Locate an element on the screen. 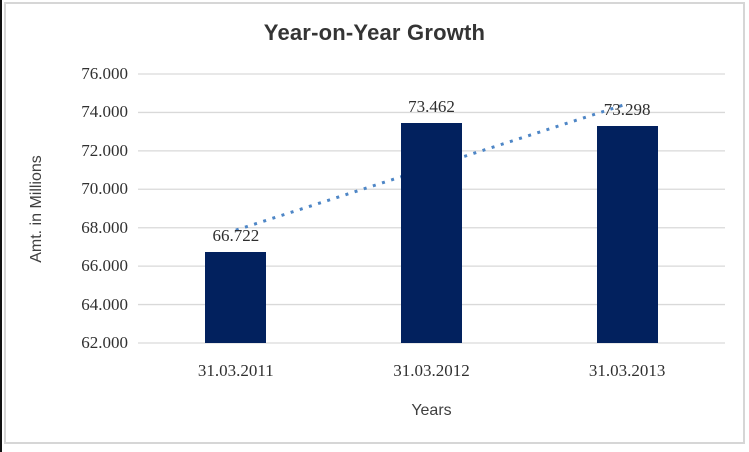 The width and height of the screenshot is (749, 452). y-tick-label: 72.000 is located at coordinates (104, 150).